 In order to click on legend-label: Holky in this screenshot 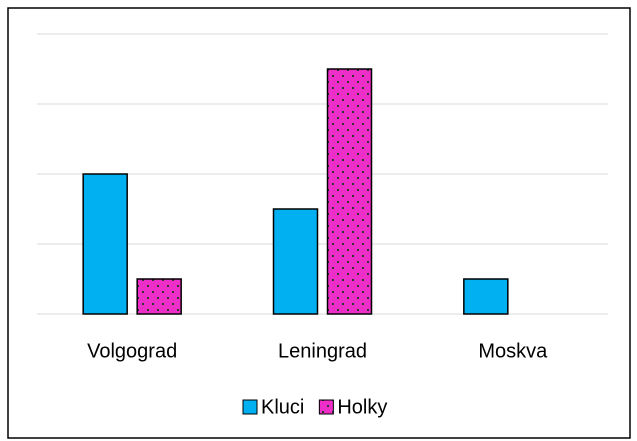, I will do `click(362, 407)`.